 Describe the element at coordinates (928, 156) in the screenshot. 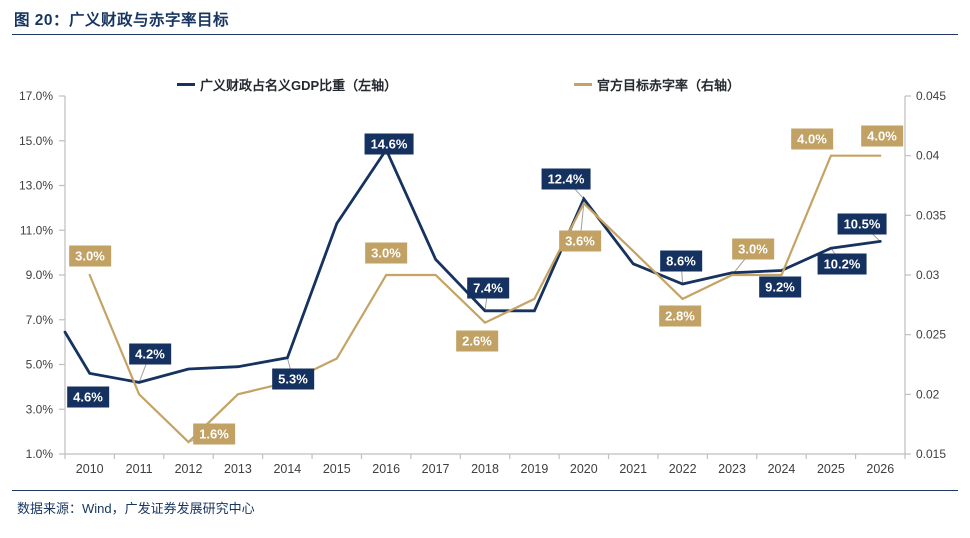

I see `y-axis-right-tick-label: 0.04` at that location.